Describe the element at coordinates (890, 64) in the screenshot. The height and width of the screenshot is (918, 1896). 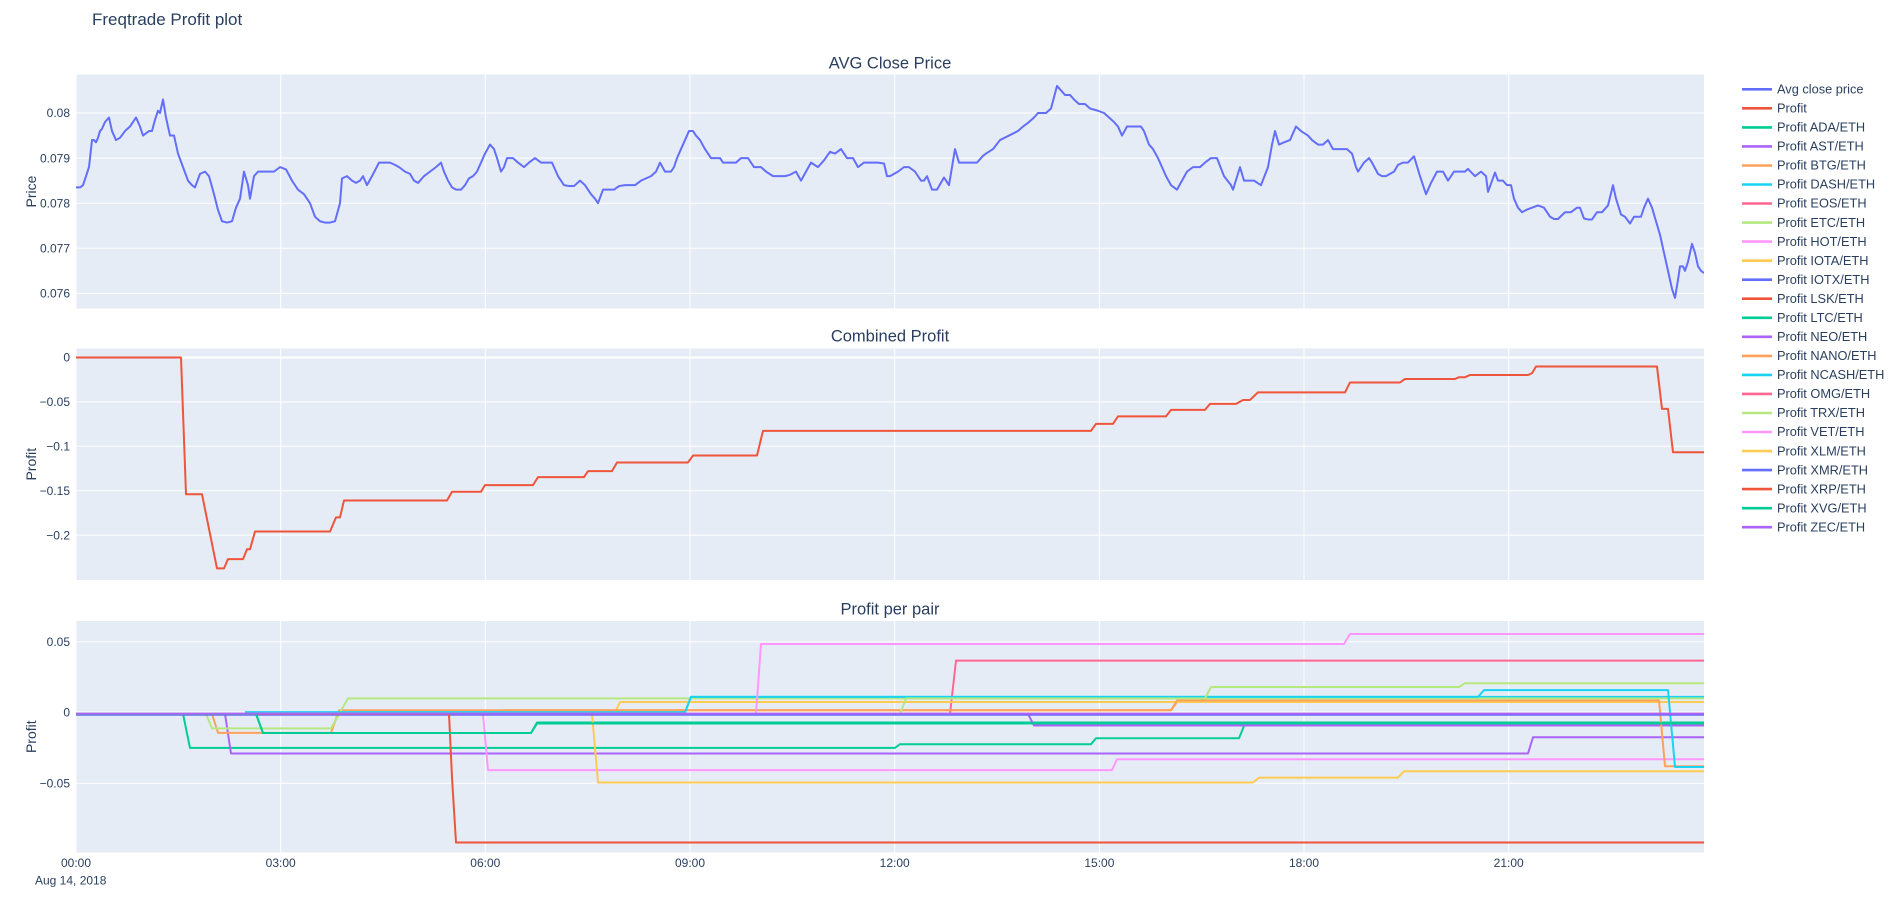
I see `svg-text: AVG Close Price` at that location.